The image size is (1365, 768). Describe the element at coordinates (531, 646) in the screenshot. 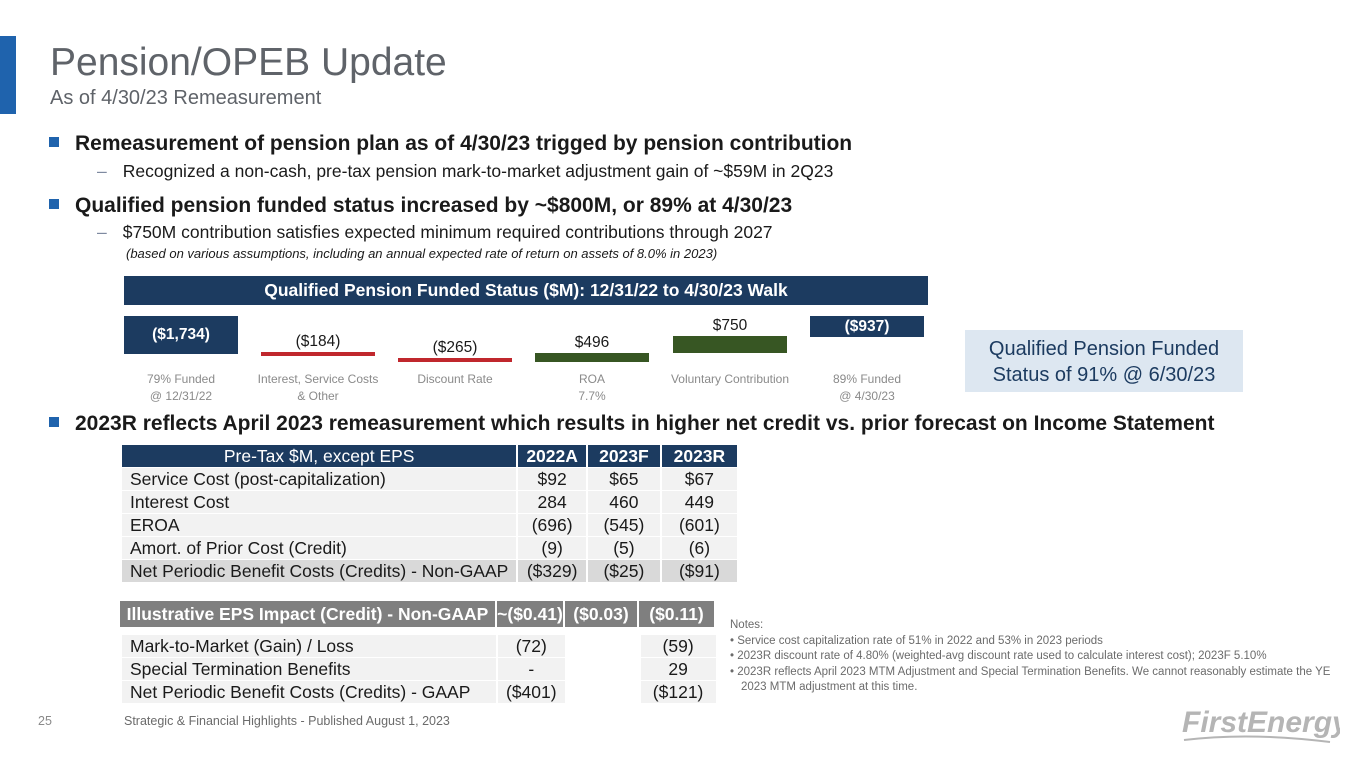

I see `row-value: (72)` at that location.